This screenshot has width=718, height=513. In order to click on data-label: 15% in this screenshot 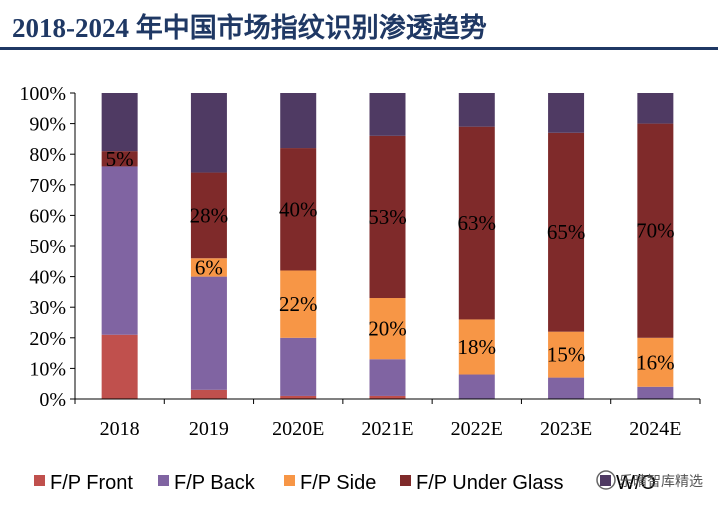, I will do `click(566, 355)`.